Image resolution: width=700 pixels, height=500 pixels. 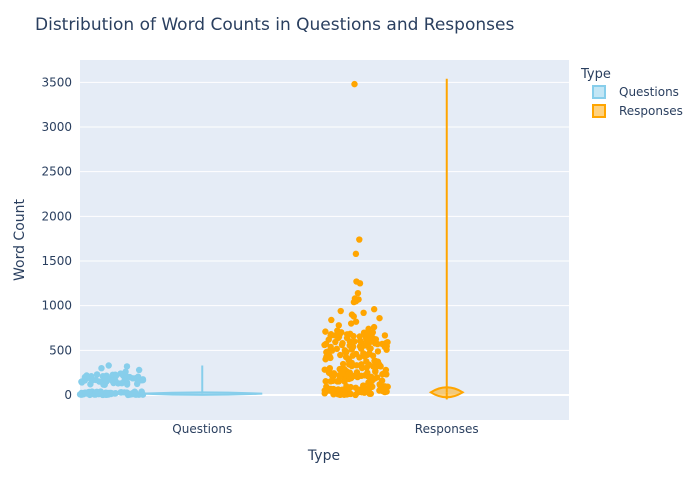 What do you see at coordinates (68, 395) in the screenshot?
I see `y-tick-label: 0` at bounding box center [68, 395].